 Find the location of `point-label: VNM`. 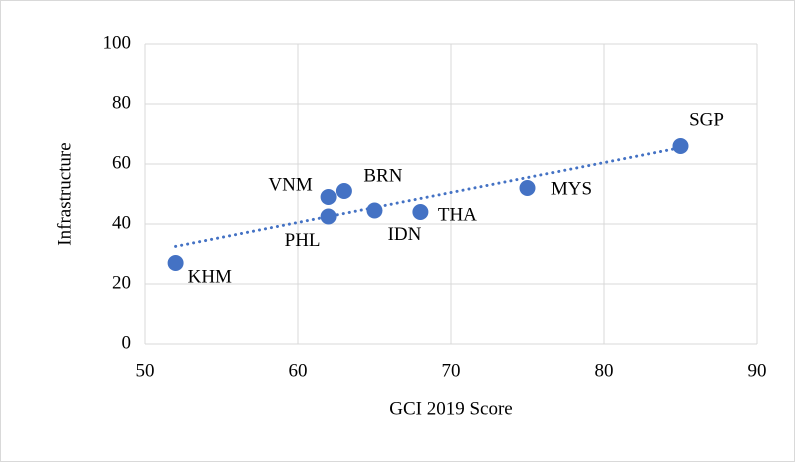

point-label: VNM is located at coordinates (290, 184).